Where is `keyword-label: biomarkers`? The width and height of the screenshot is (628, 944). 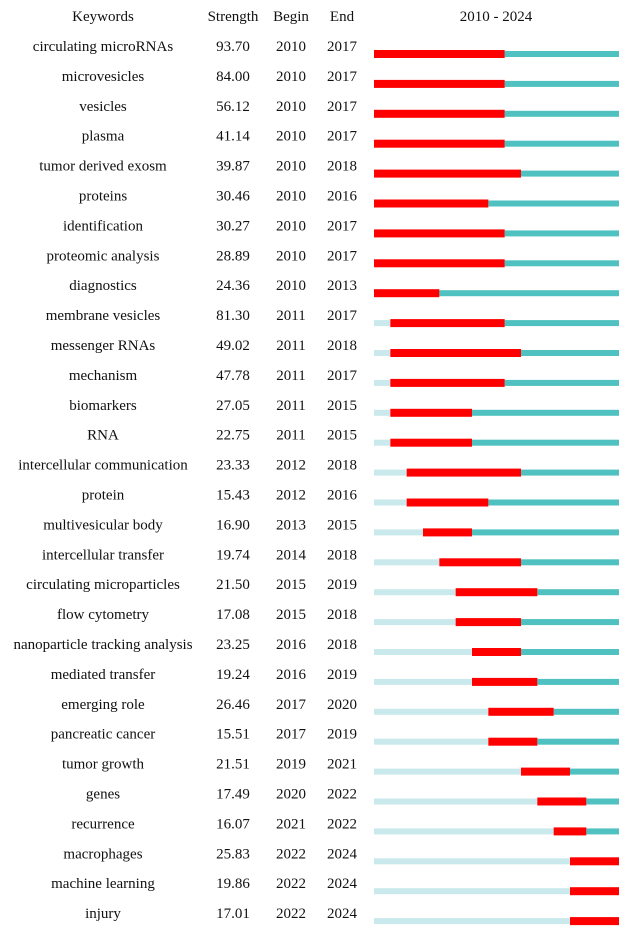 keyword-label: biomarkers is located at coordinates (103, 406).